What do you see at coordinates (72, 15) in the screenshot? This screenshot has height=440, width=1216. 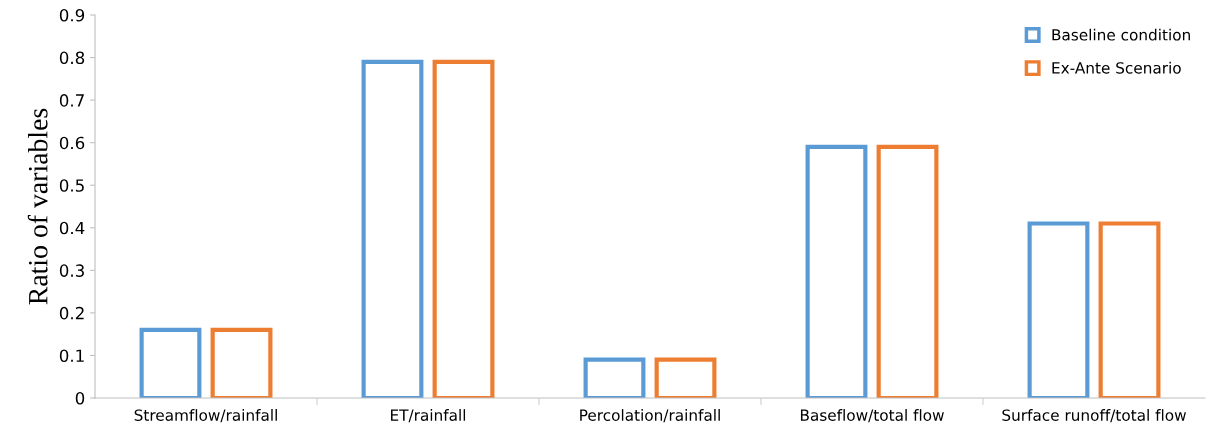 I see `y-tick-label: 0.9` at bounding box center [72, 15].